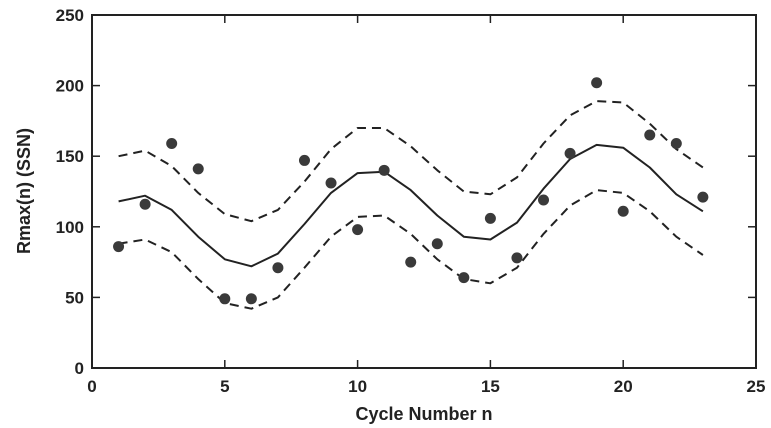 The height and width of the screenshot is (428, 771). I want to click on y-tick-label: 250, so click(70, 15).